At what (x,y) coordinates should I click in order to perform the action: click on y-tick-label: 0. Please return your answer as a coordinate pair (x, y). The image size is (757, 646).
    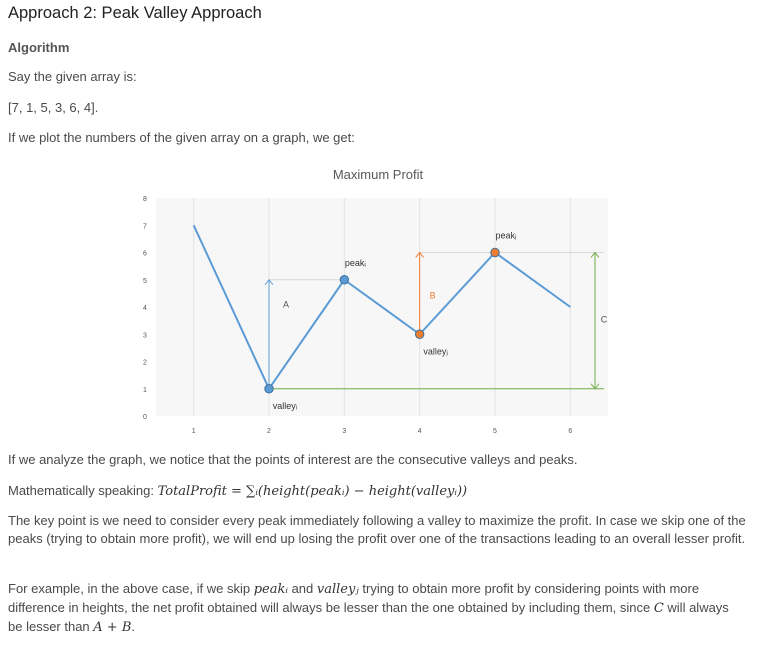
    Looking at the image, I should click on (145, 417).